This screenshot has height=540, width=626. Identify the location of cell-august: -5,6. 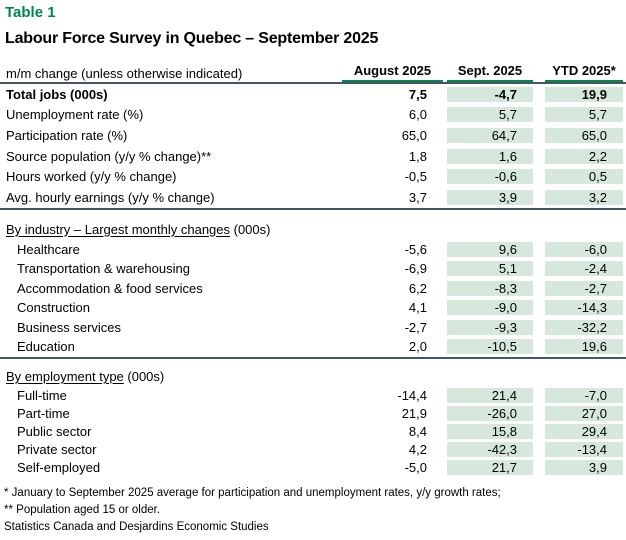
(415, 249).